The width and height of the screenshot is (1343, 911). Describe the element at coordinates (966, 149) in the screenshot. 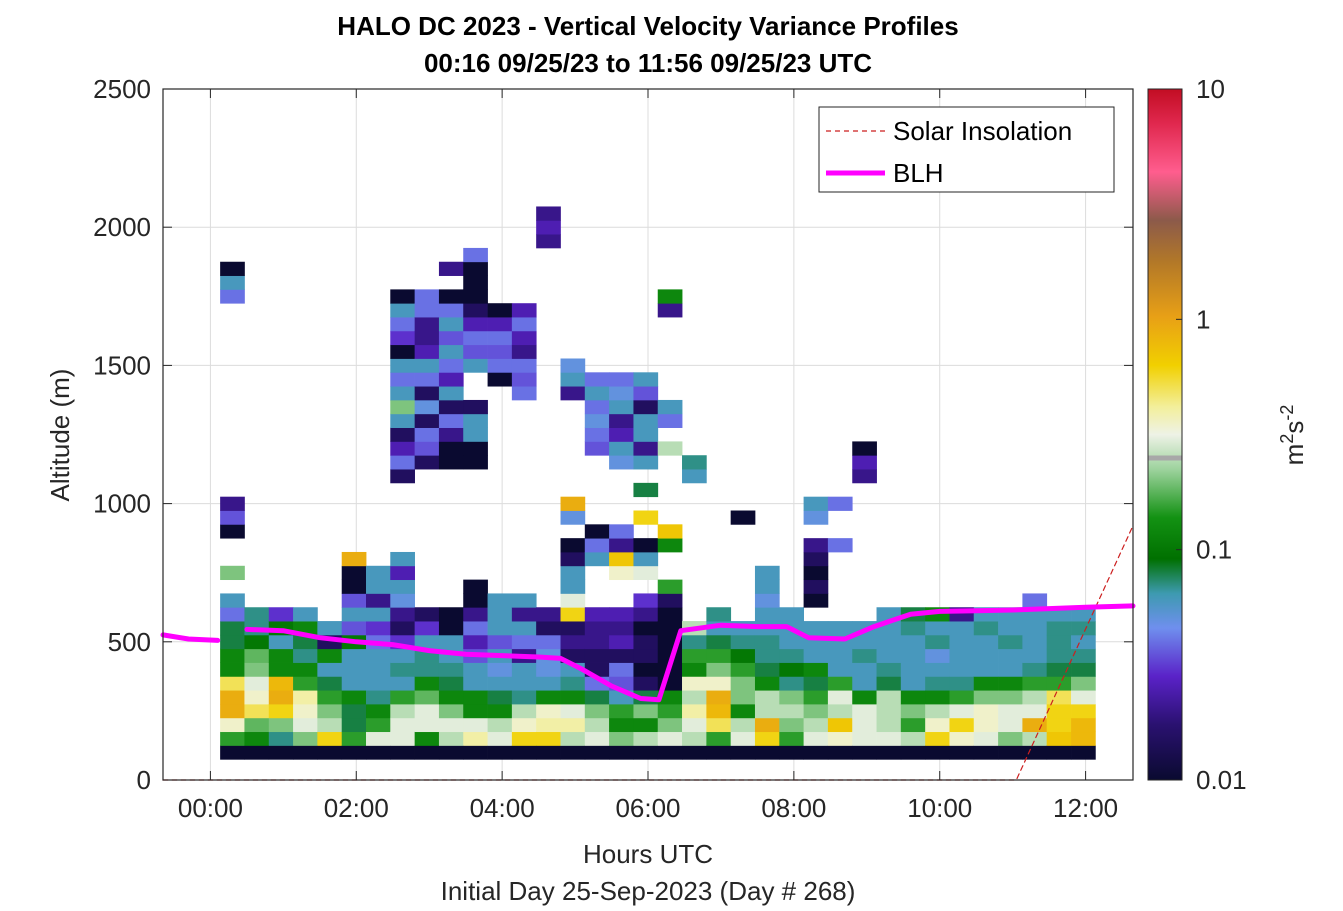

I see `legend-box` at that location.